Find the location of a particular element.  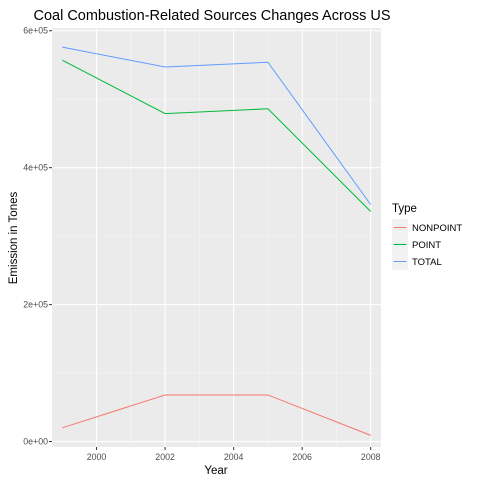

y-tick-label: 6e+05 is located at coordinates (35, 31).